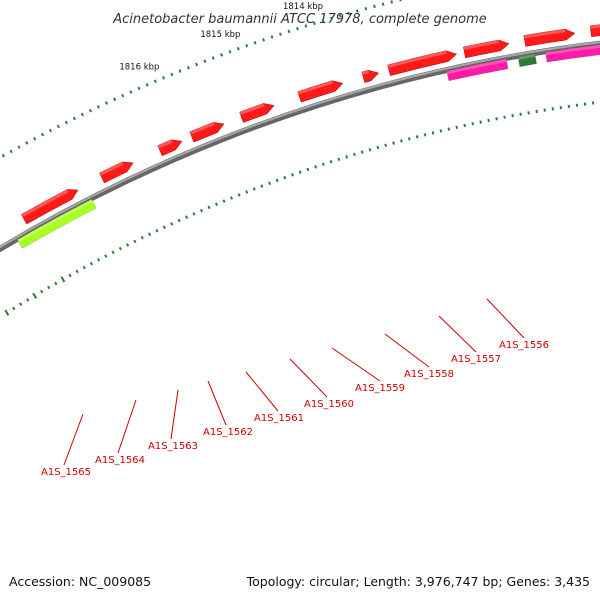 This screenshot has width=600, height=600. I want to click on gene-label: A1S_1559, so click(380, 388).